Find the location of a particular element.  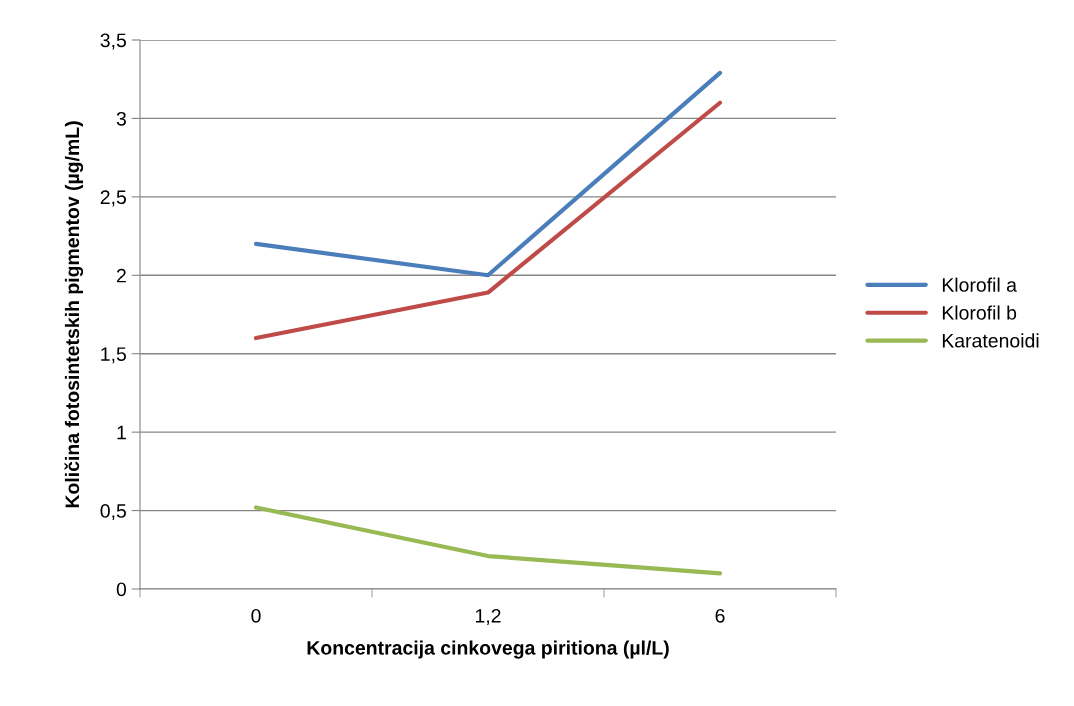

y-tick-label: 2 is located at coordinates (121, 275).